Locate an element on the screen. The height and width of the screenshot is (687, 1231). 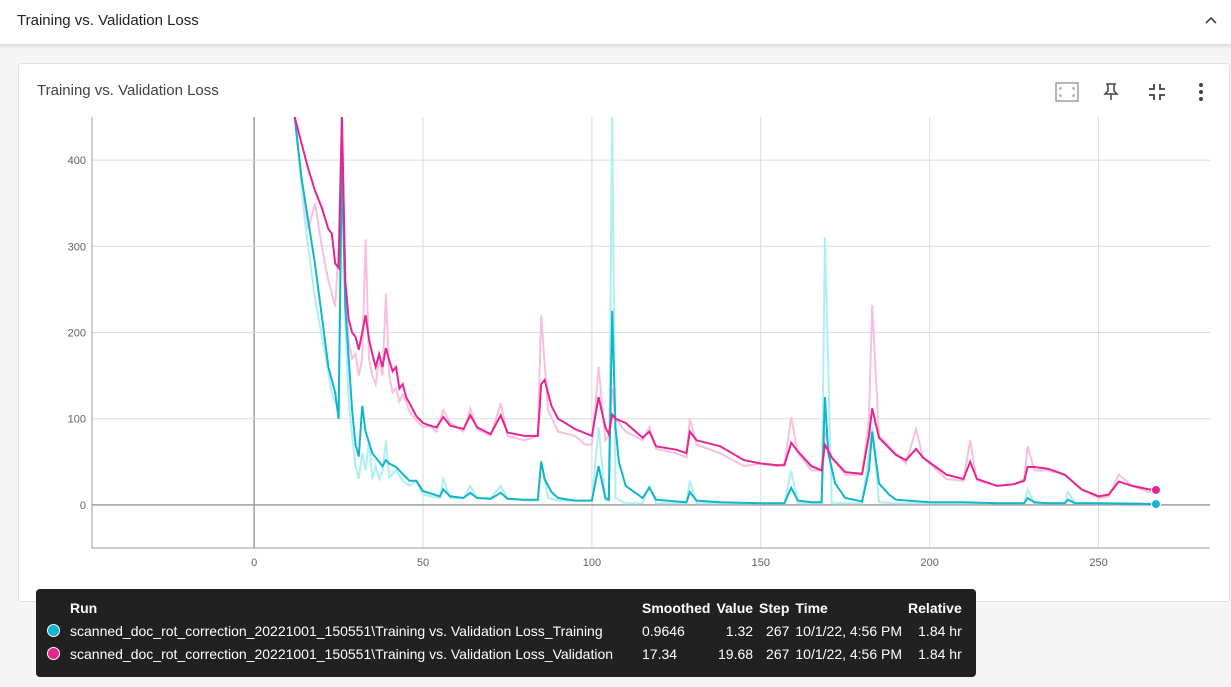
more-options-button is located at coordinates (1201, 92).